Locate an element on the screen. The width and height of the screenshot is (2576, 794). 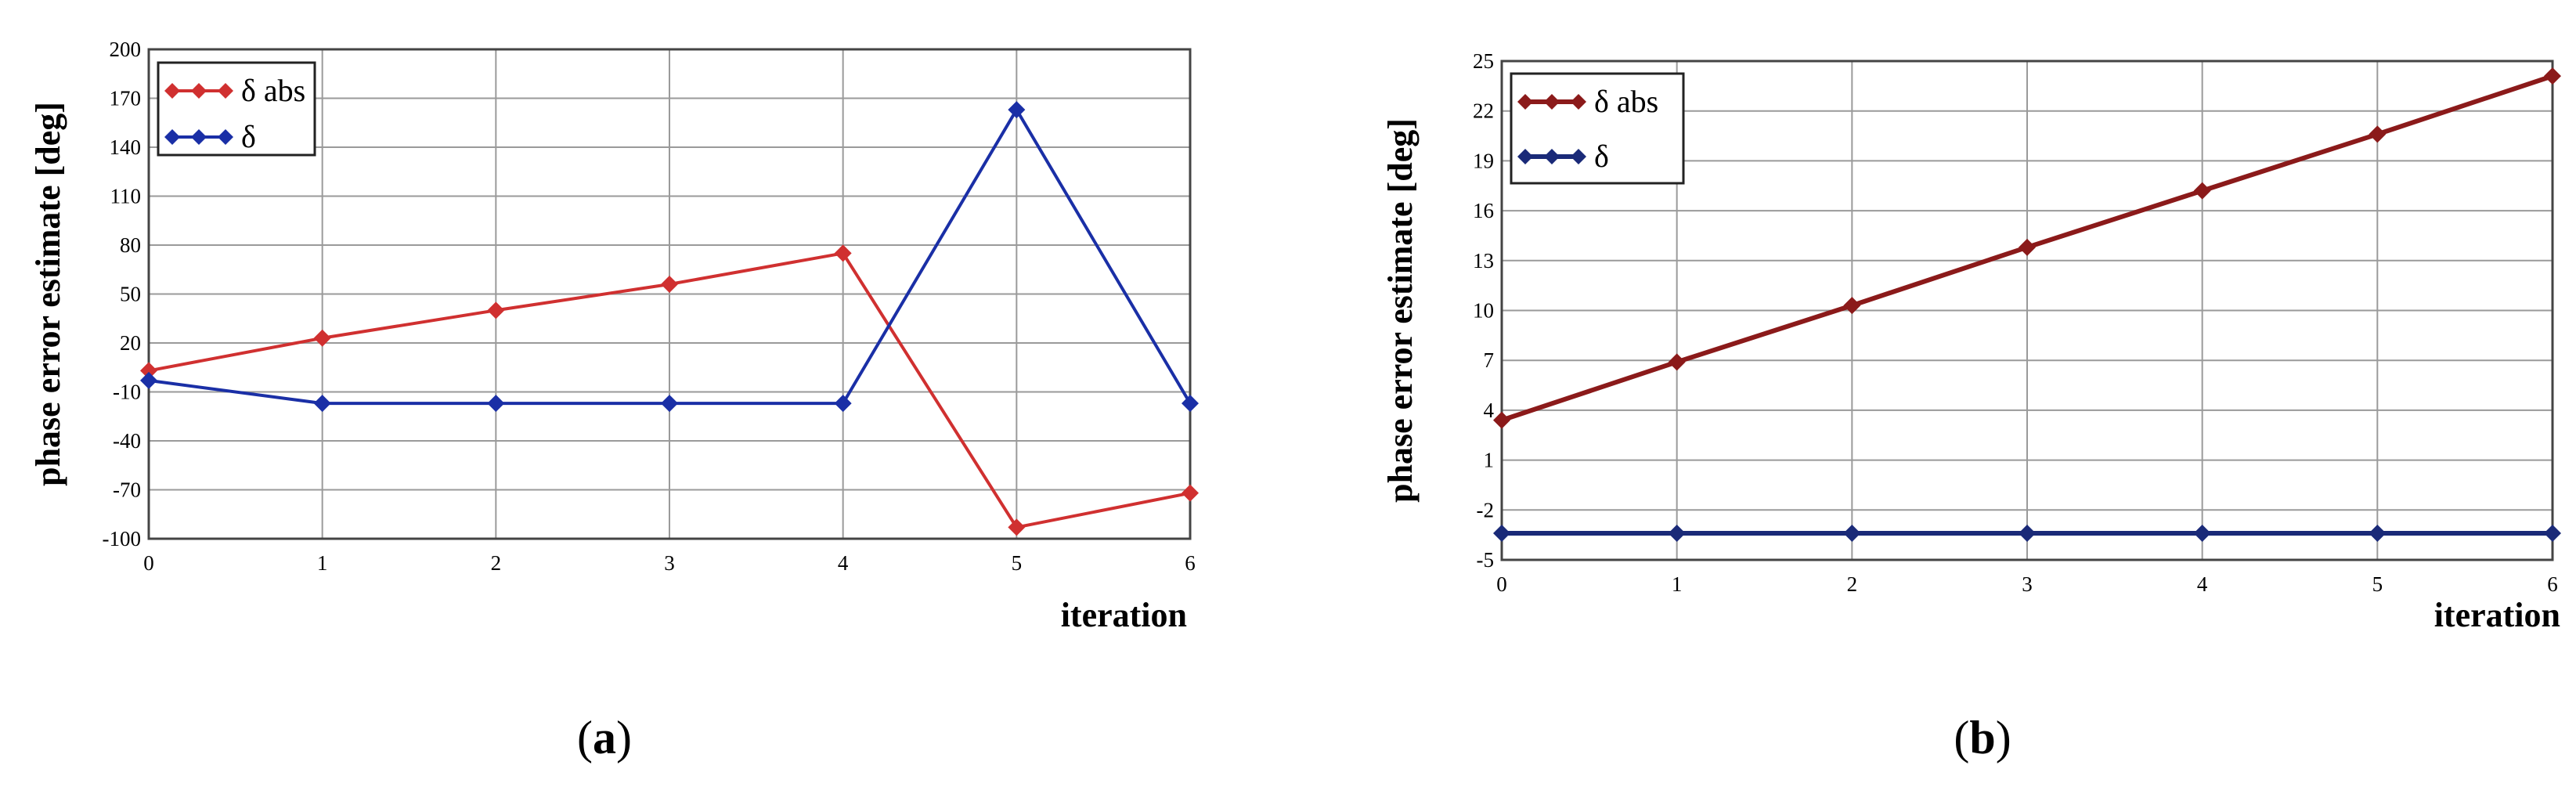
y-tick-label: 110 is located at coordinates (126, 196).